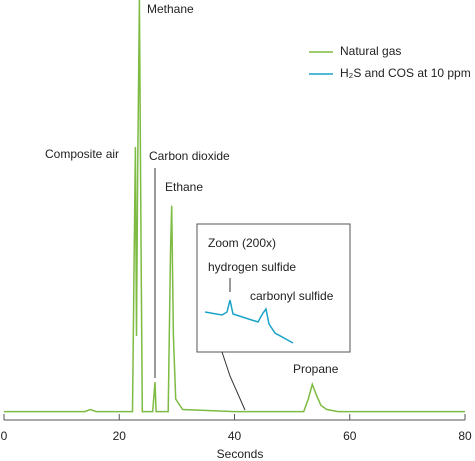 Image resolution: width=475 pixels, height=461 pixels. What do you see at coordinates (350, 436) in the screenshot?
I see `x-tick-label: 60` at bounding box center [350, 436].